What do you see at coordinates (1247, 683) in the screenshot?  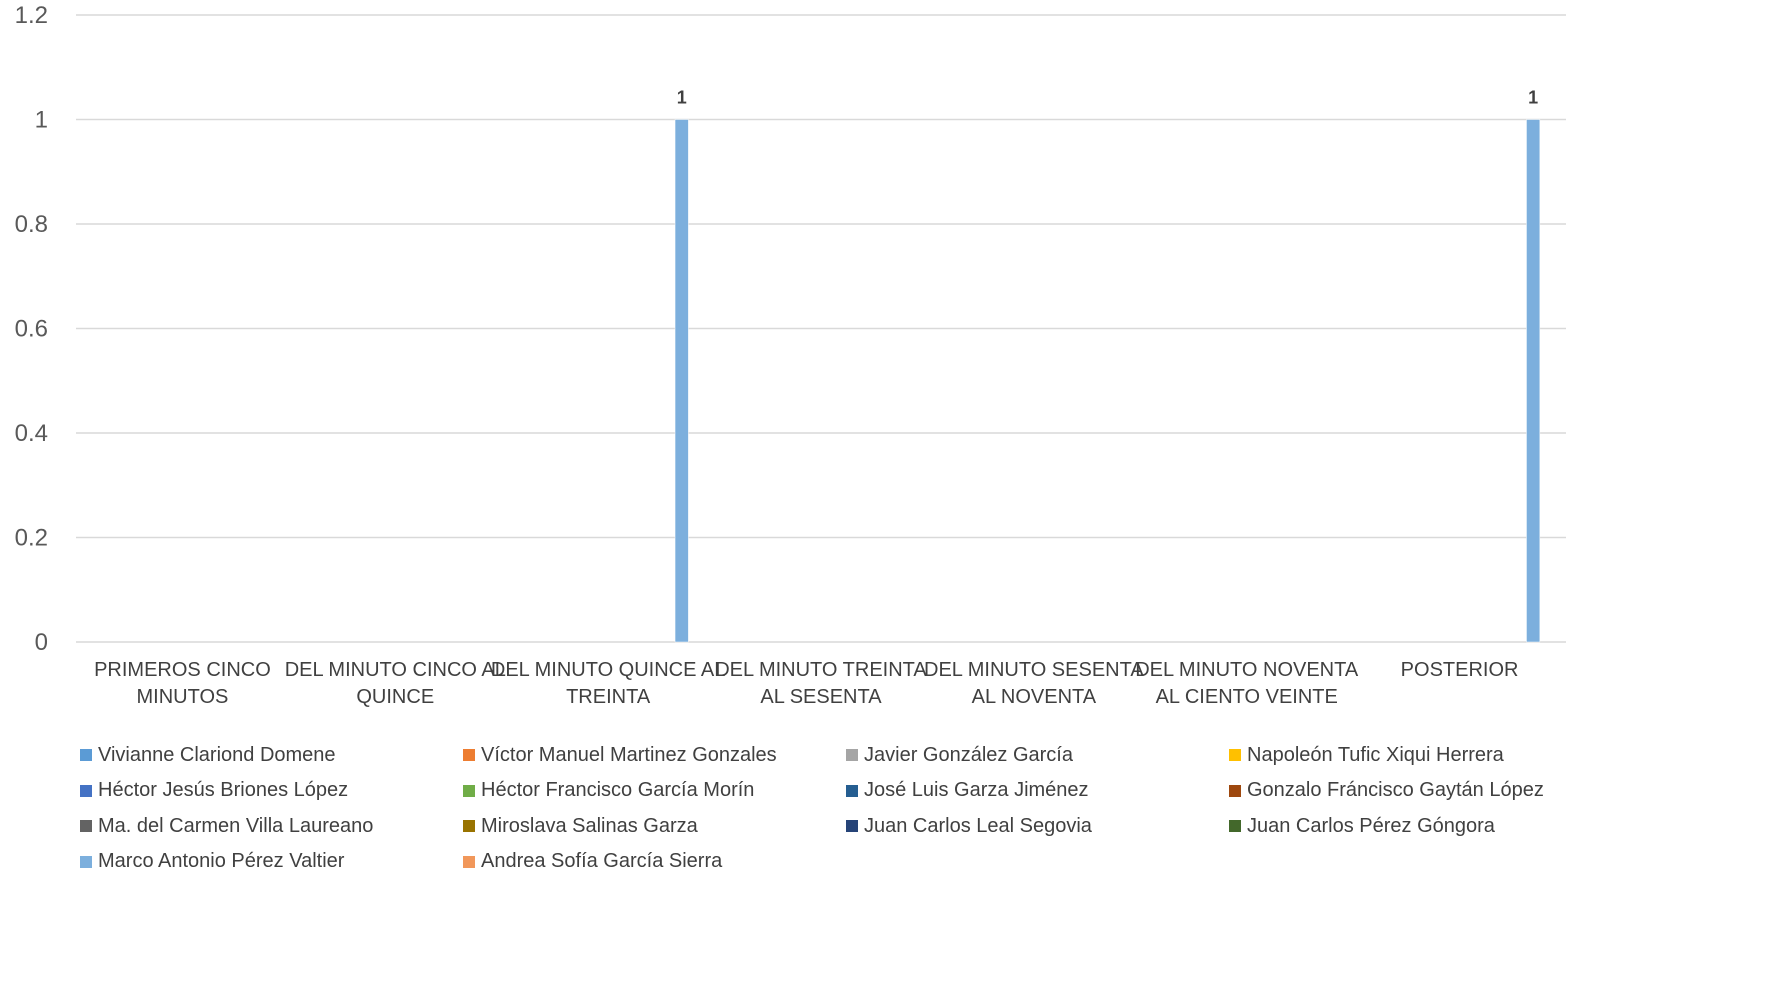 I see `x-tick-label: DEL MINUTO NOVENTA AL CIENTO VEINTE` at bounding box center [1247, 683].